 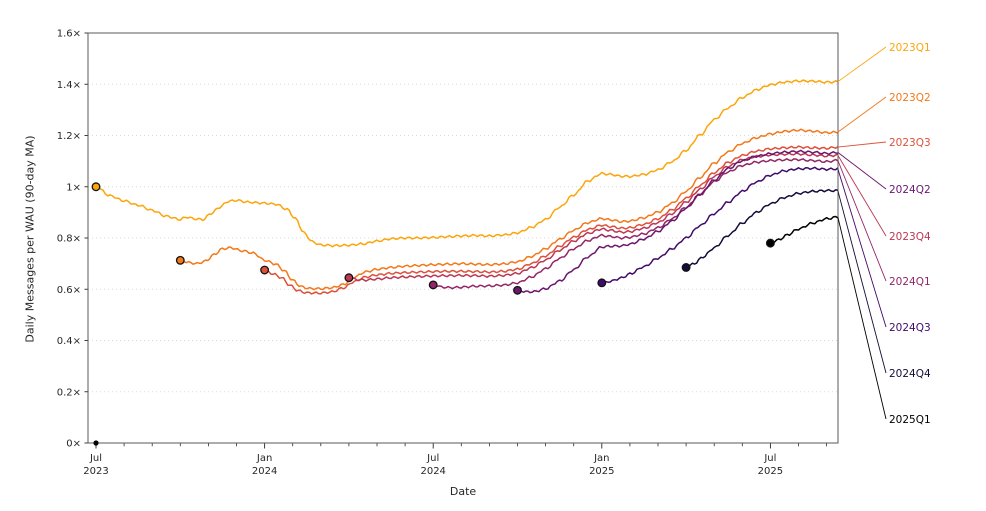 What do you see at coordinates (862, 114) in the screenshot?
I see `label-leader-2023Q2` at bounding box center [862, 114].